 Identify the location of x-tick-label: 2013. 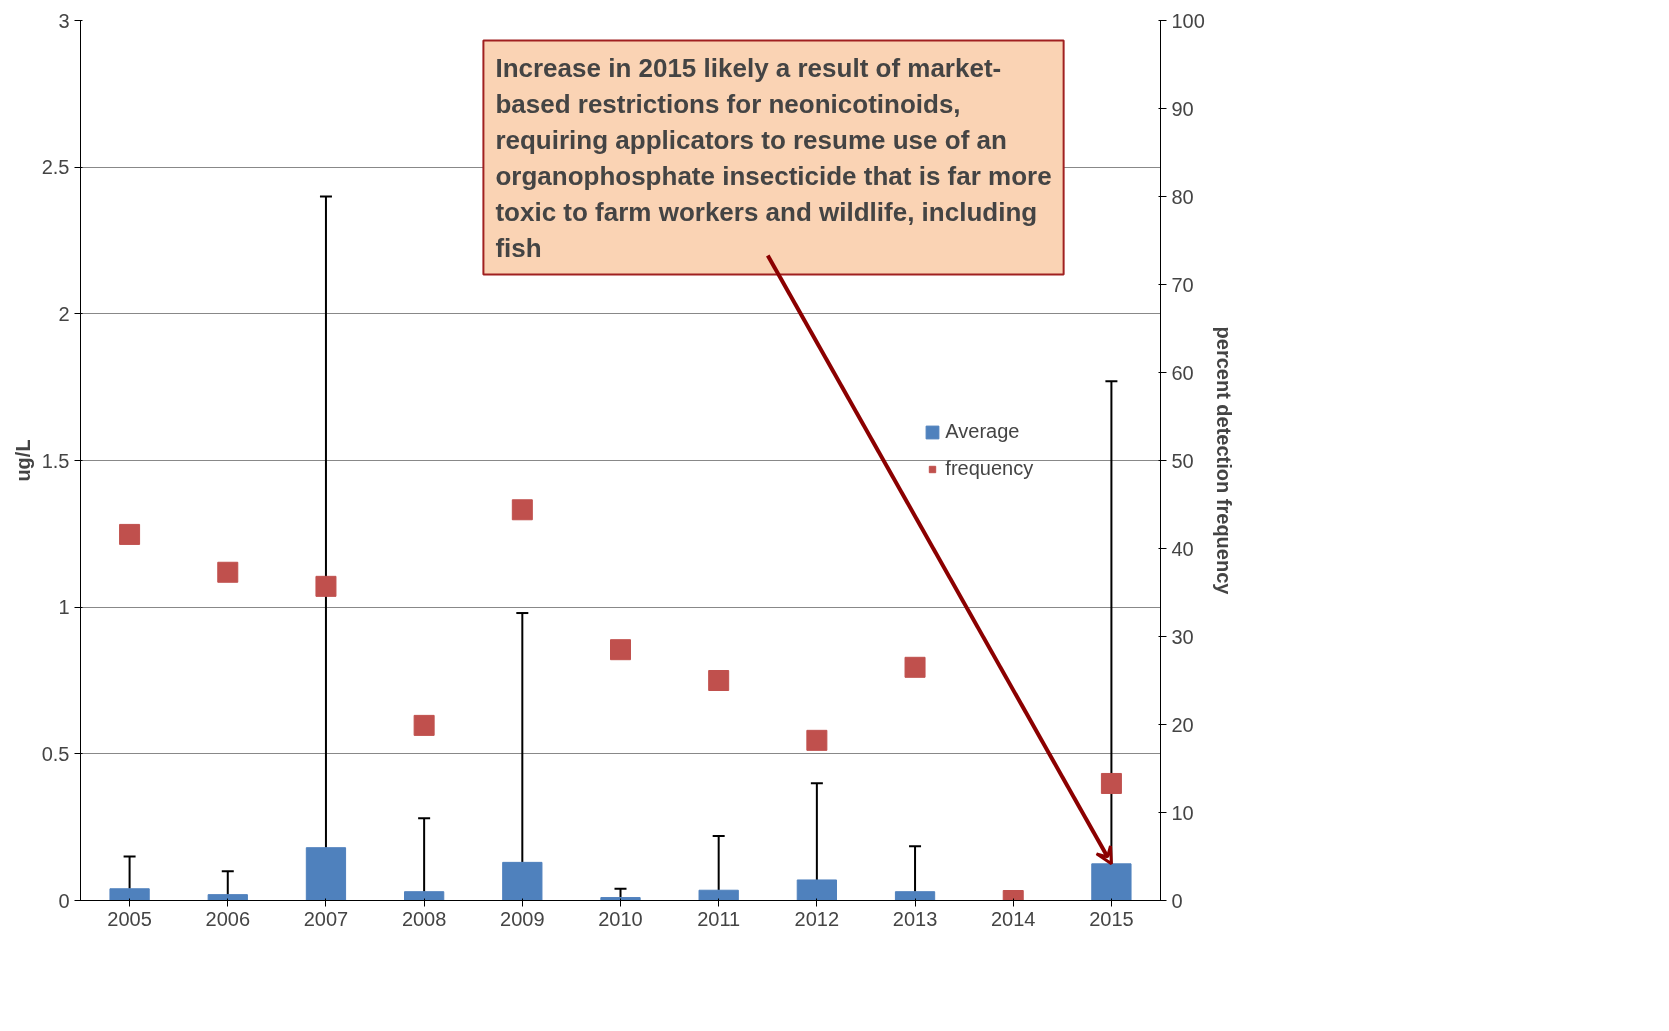
(915, 918).